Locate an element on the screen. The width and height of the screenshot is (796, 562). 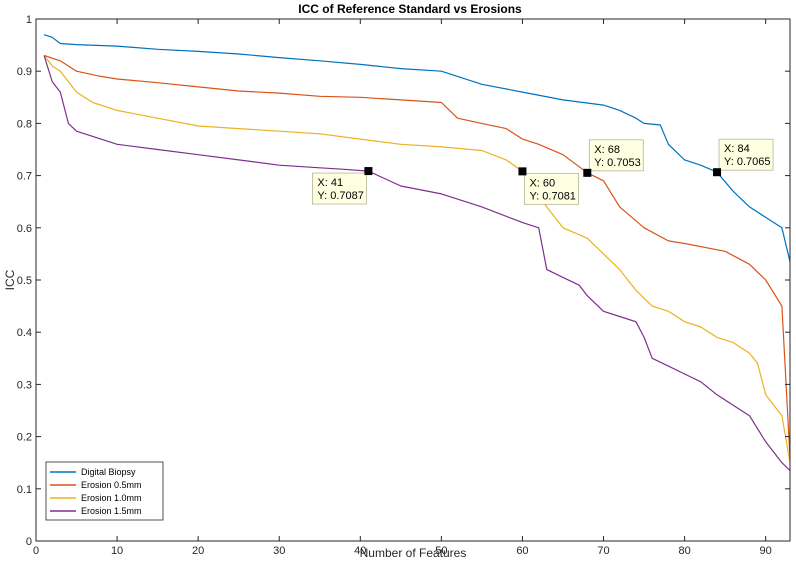
y-tick-label: 0.7 is located at coordinates (24, 177).